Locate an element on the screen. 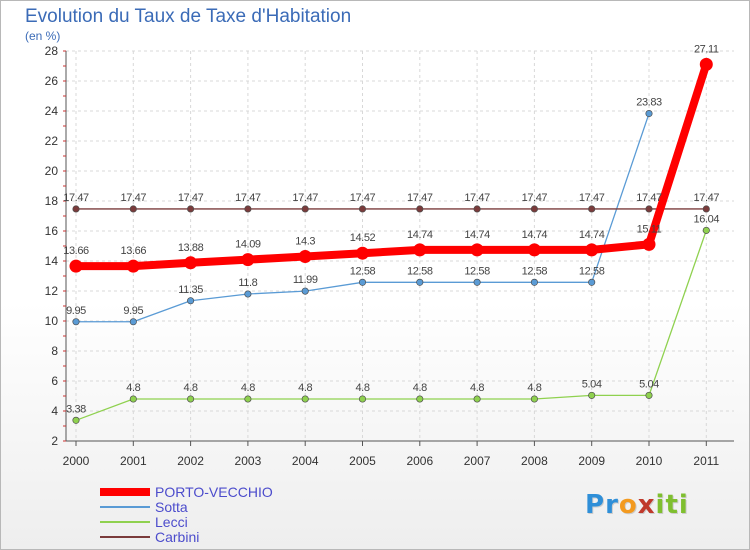 This screenshot has width=750, height=550. y-tick-label: 24 is located at coordinates (52, 111).